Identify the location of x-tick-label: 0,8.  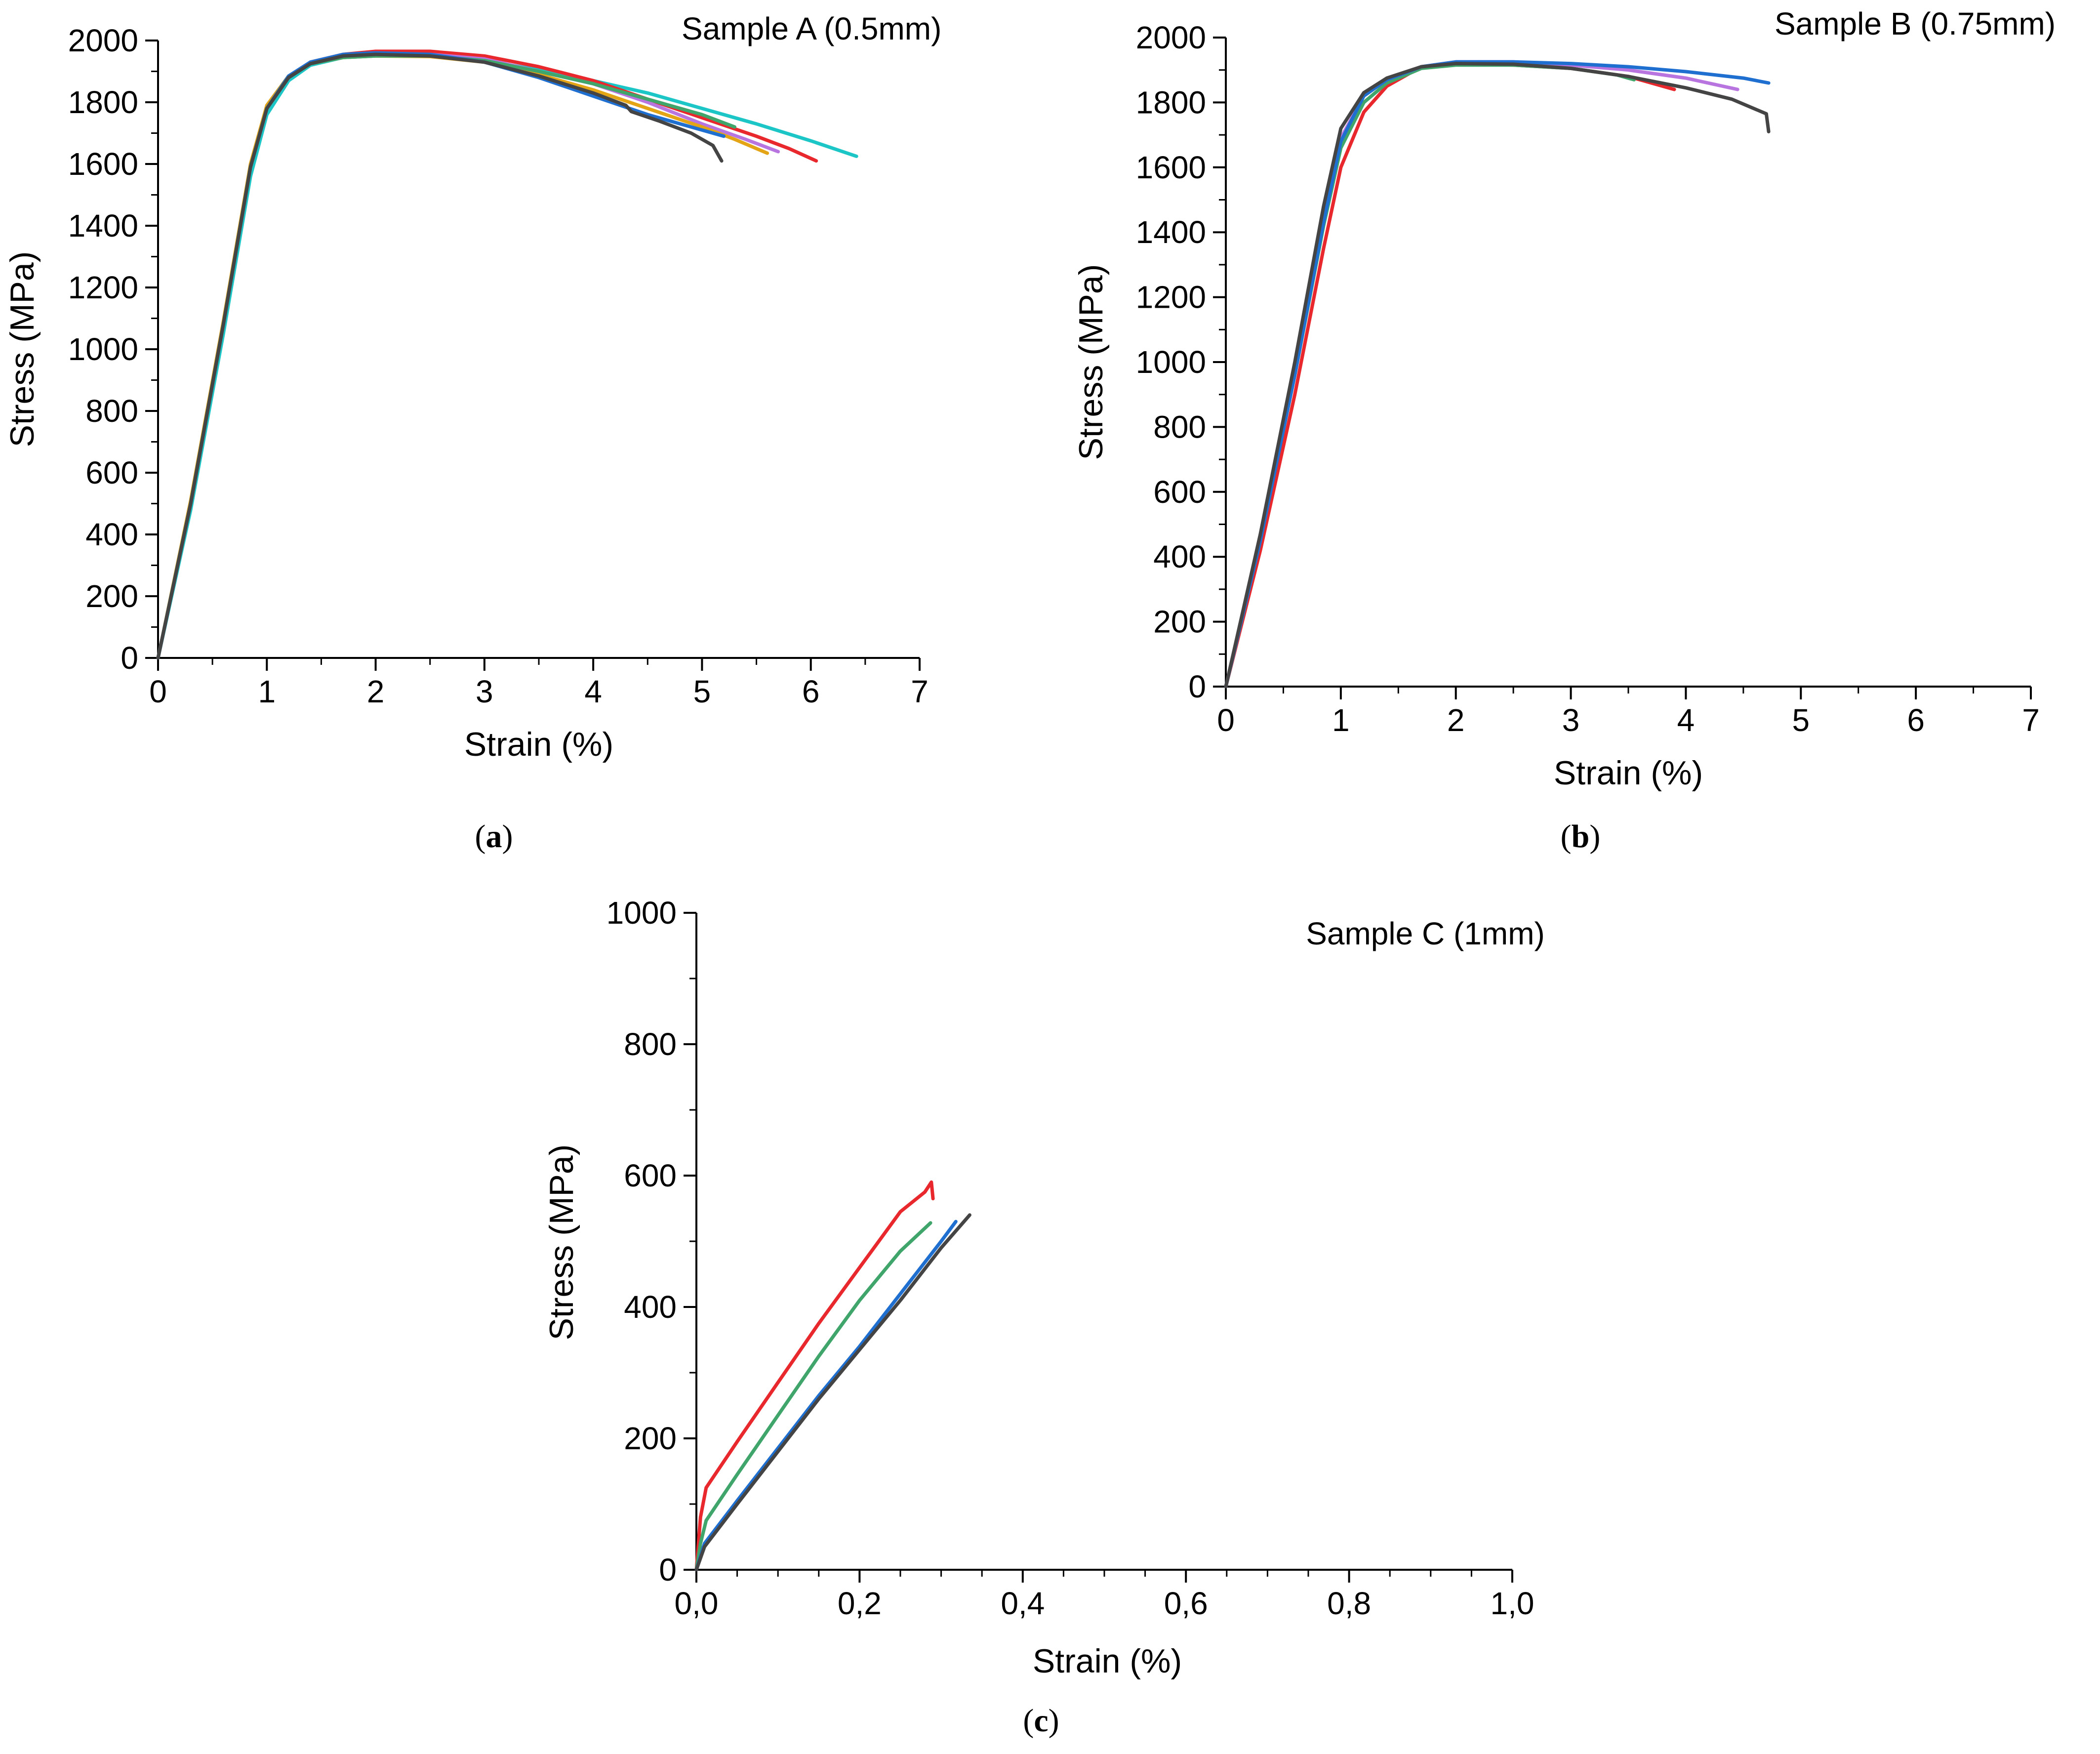
(1349, 1604).